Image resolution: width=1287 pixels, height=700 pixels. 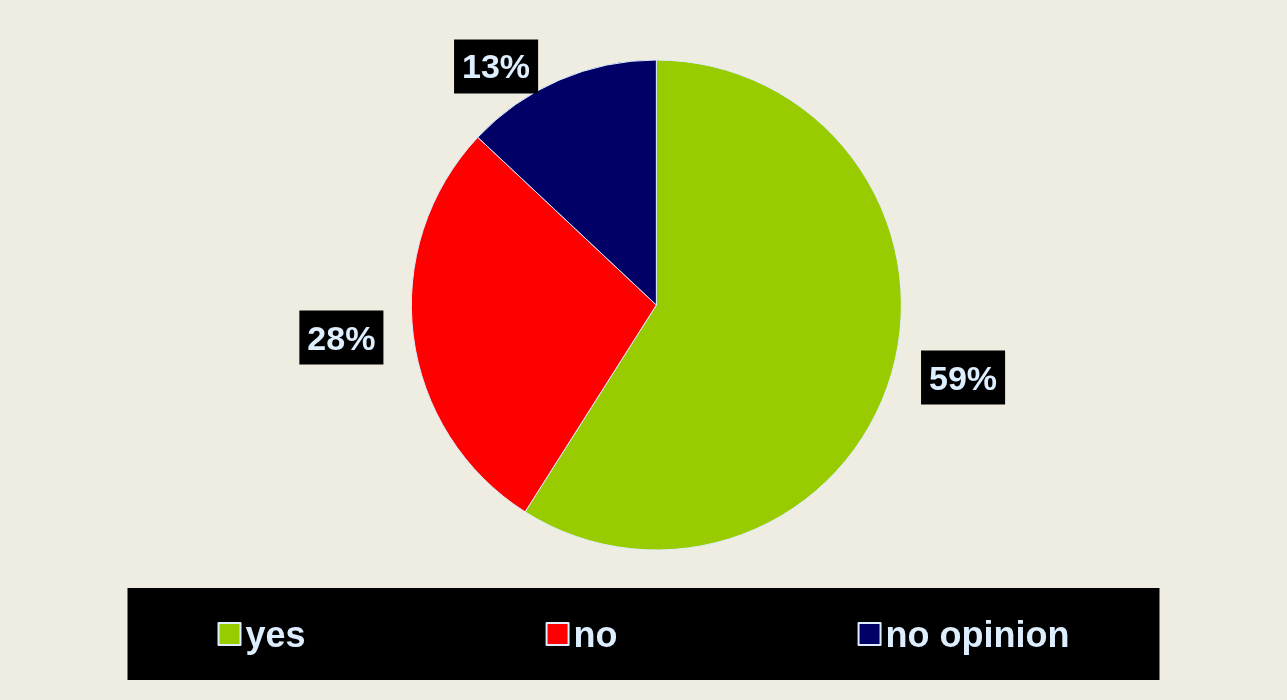 I want to click on legend-label: no opinion, so click(x=977, y=634).